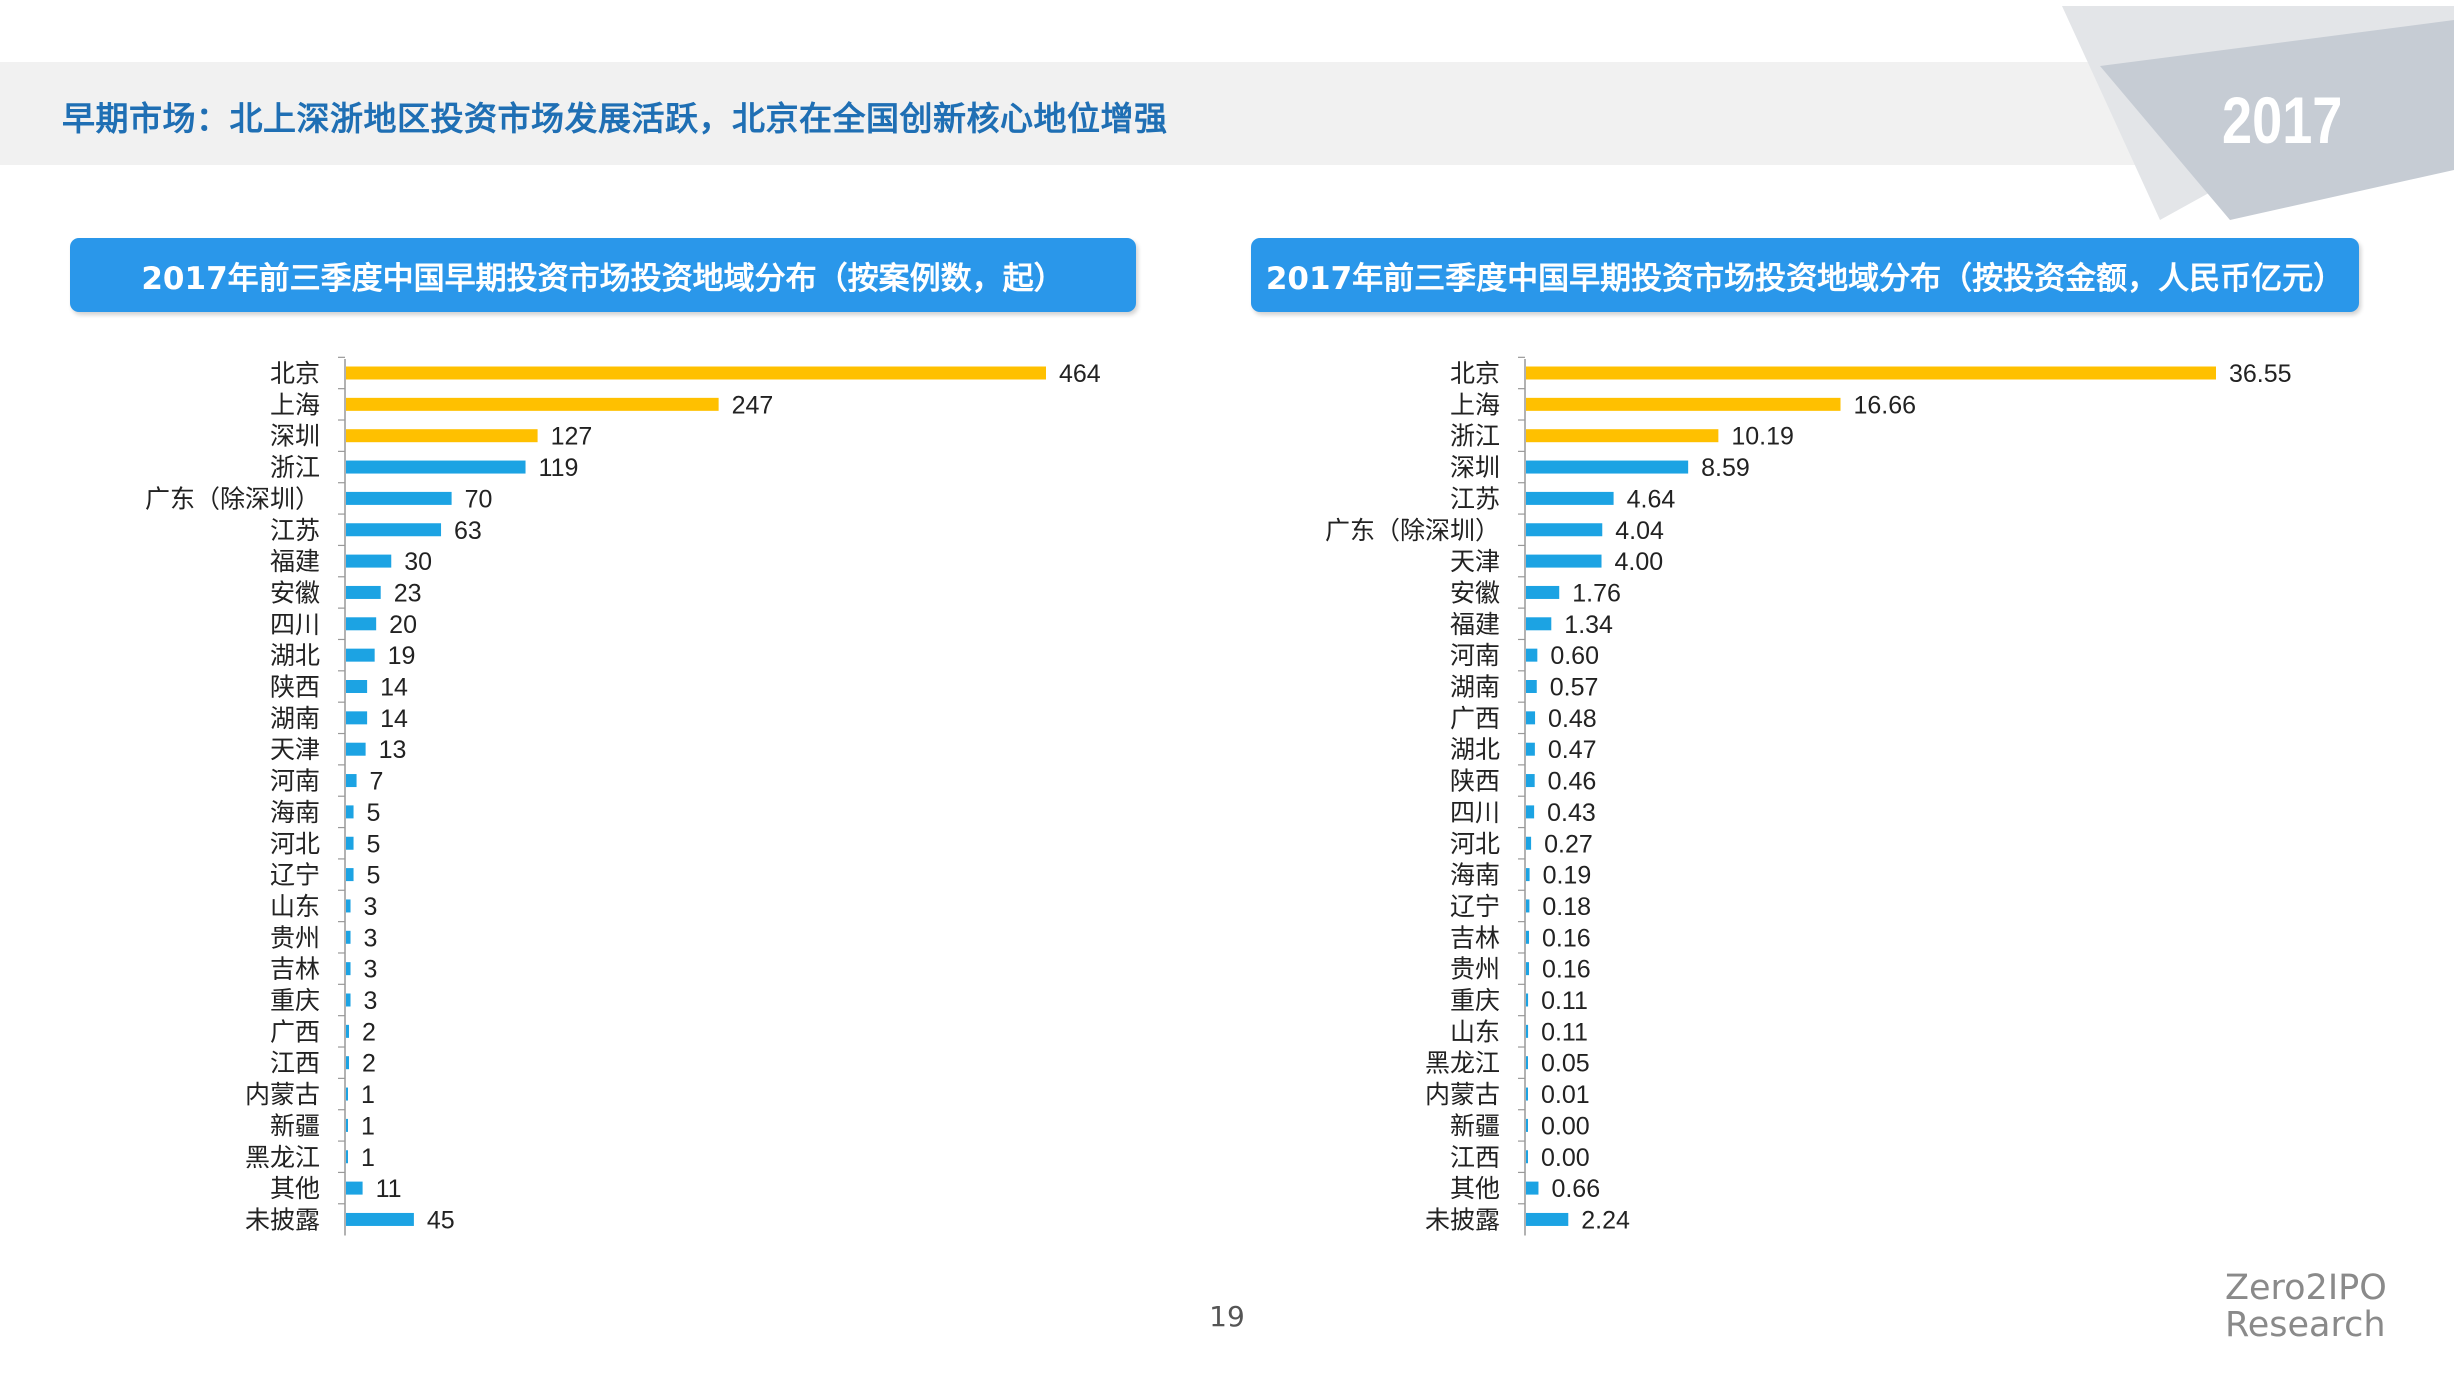 This screenshot has height=1380, width=2454. What do you see at coordinates (368, 1158) in the screenshot?
I see `left-value-label: 1` at bounding box center [368, 1158].